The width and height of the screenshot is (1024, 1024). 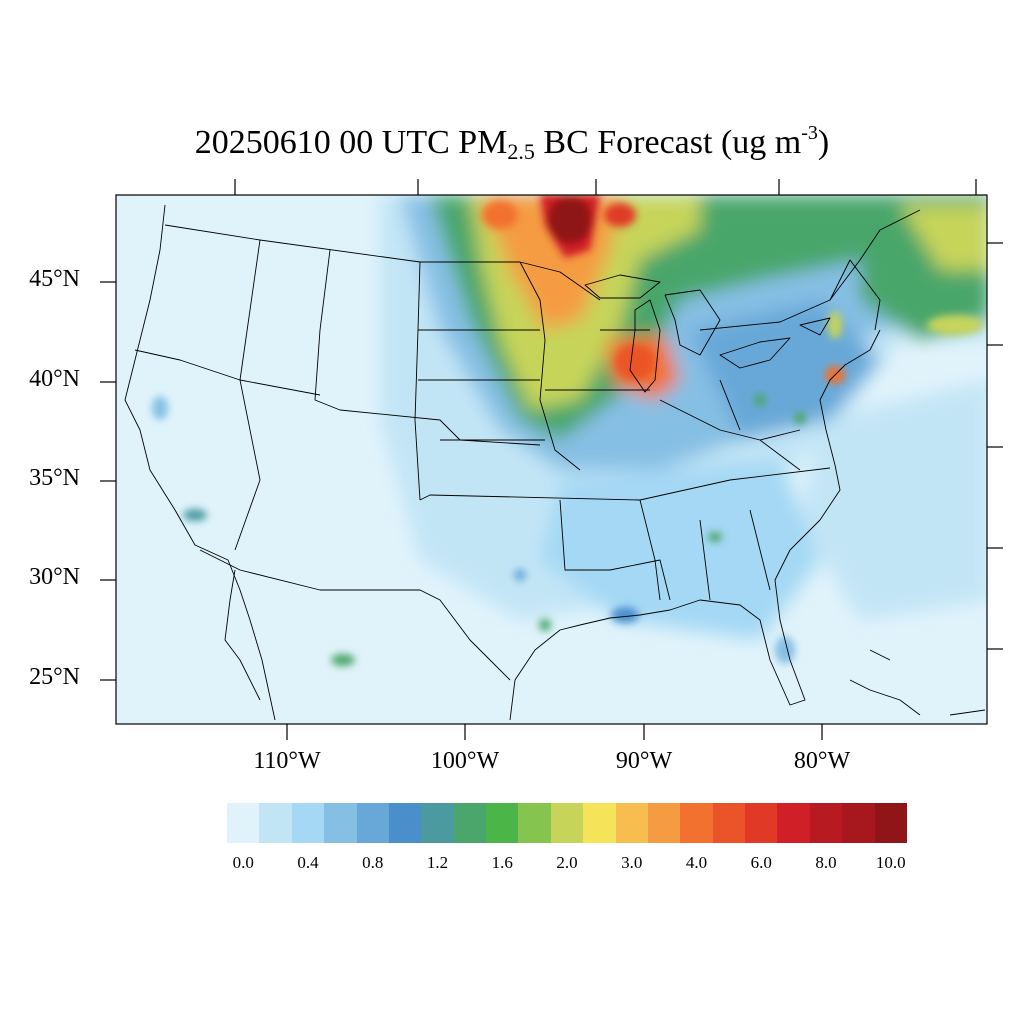 What do you see at coordinates (308, 862) in the screenshot?
I see `colorbar-tick-label: 0.4` at bounding box center [308, 862].